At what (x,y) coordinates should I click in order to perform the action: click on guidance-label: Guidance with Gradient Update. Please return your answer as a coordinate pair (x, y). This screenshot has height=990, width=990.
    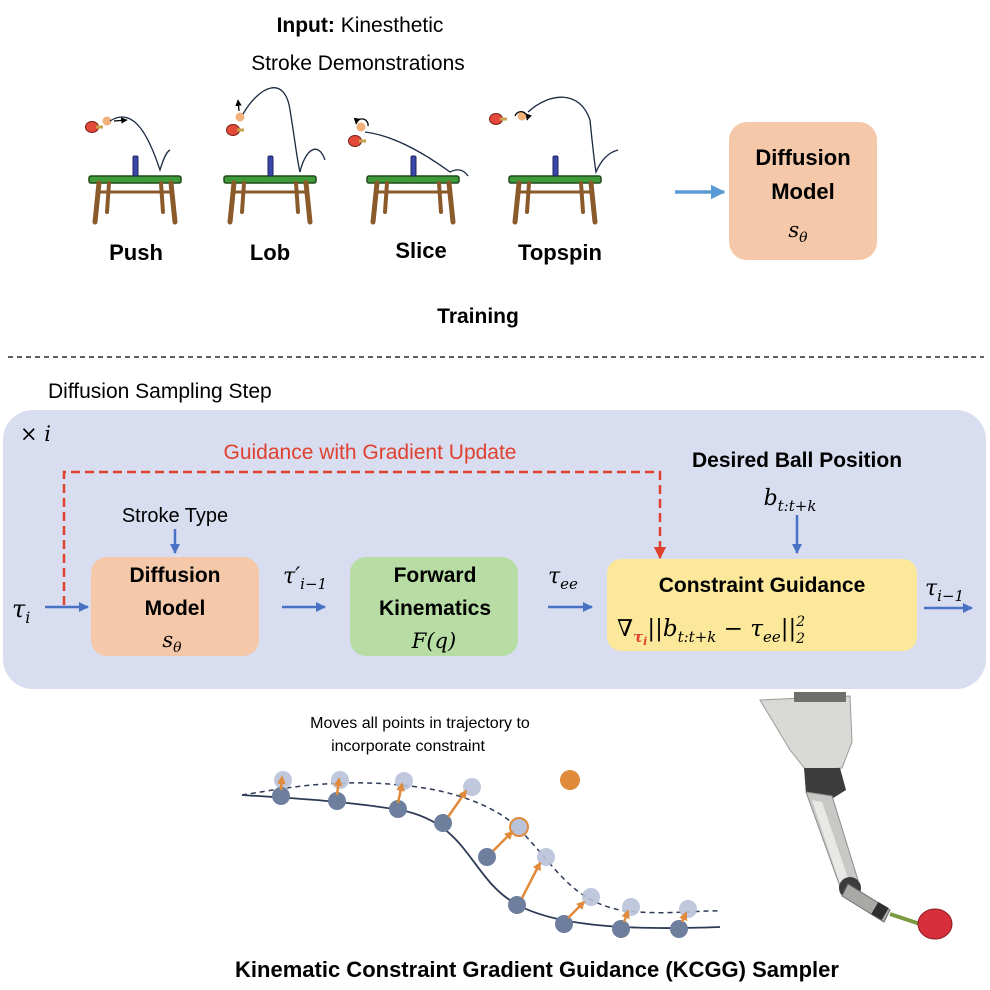
    Looking at the image, I should click on (369, 452).